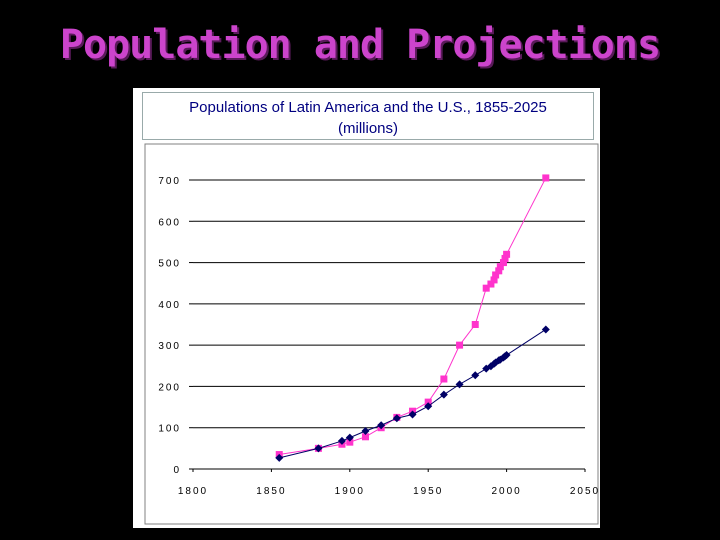 The height and width of the screenshot is (540, 720). I want to click on x-tick-label: 2000, so click(506, 491).